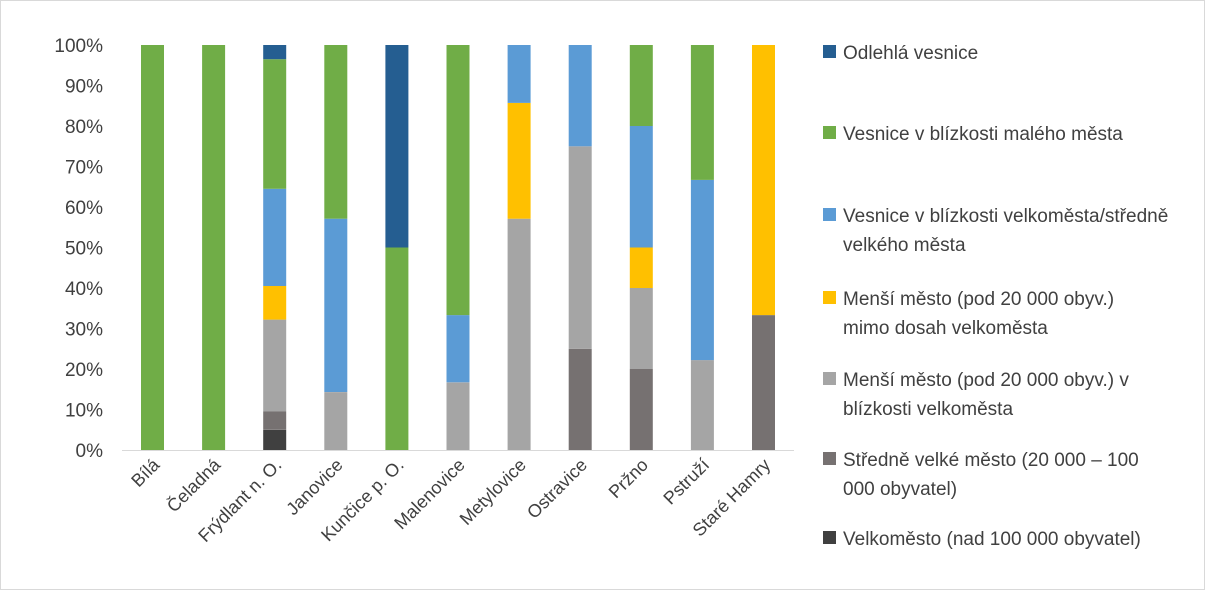  What do you see at coordinates (911, 53) in the screenshot?
I see `legend-label: Odlehlá vesnice` at bounding box center [911, 53].